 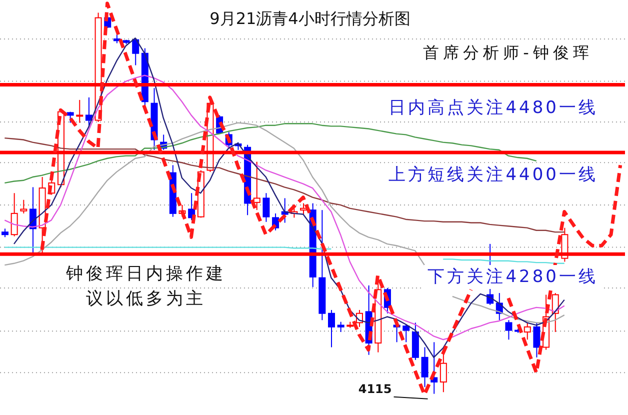 I want to click on text: 首席分析师-钟俊珲, so click(x=508, y=52).